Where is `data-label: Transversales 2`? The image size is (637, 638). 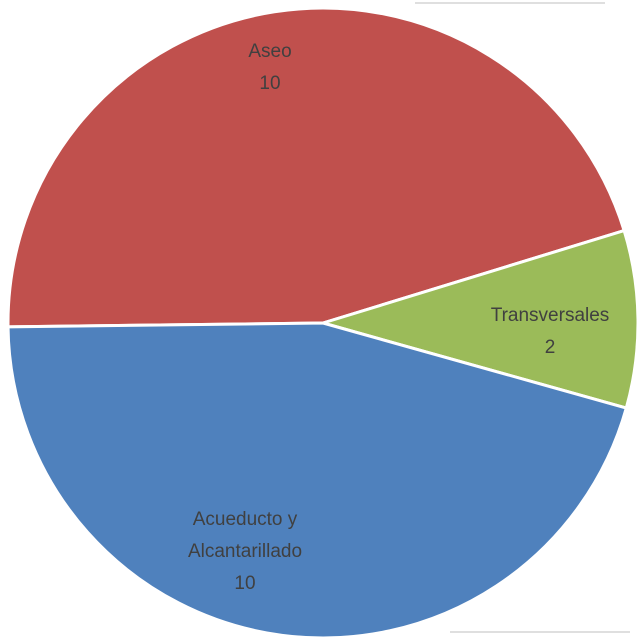 data-label: Transversales 2 is located at coordinates (546, 332).